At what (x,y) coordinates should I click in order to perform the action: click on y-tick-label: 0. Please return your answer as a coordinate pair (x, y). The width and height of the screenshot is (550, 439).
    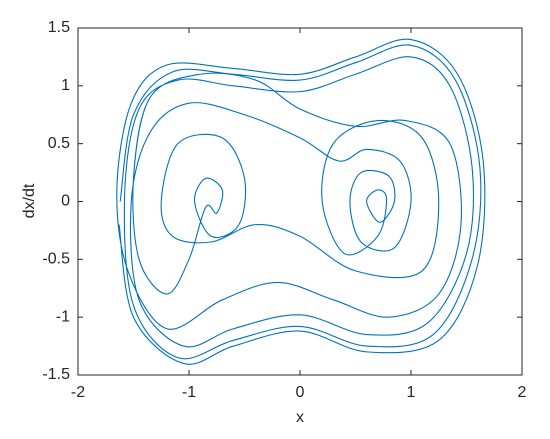
    Looking at the image, I should click on (65, 201).